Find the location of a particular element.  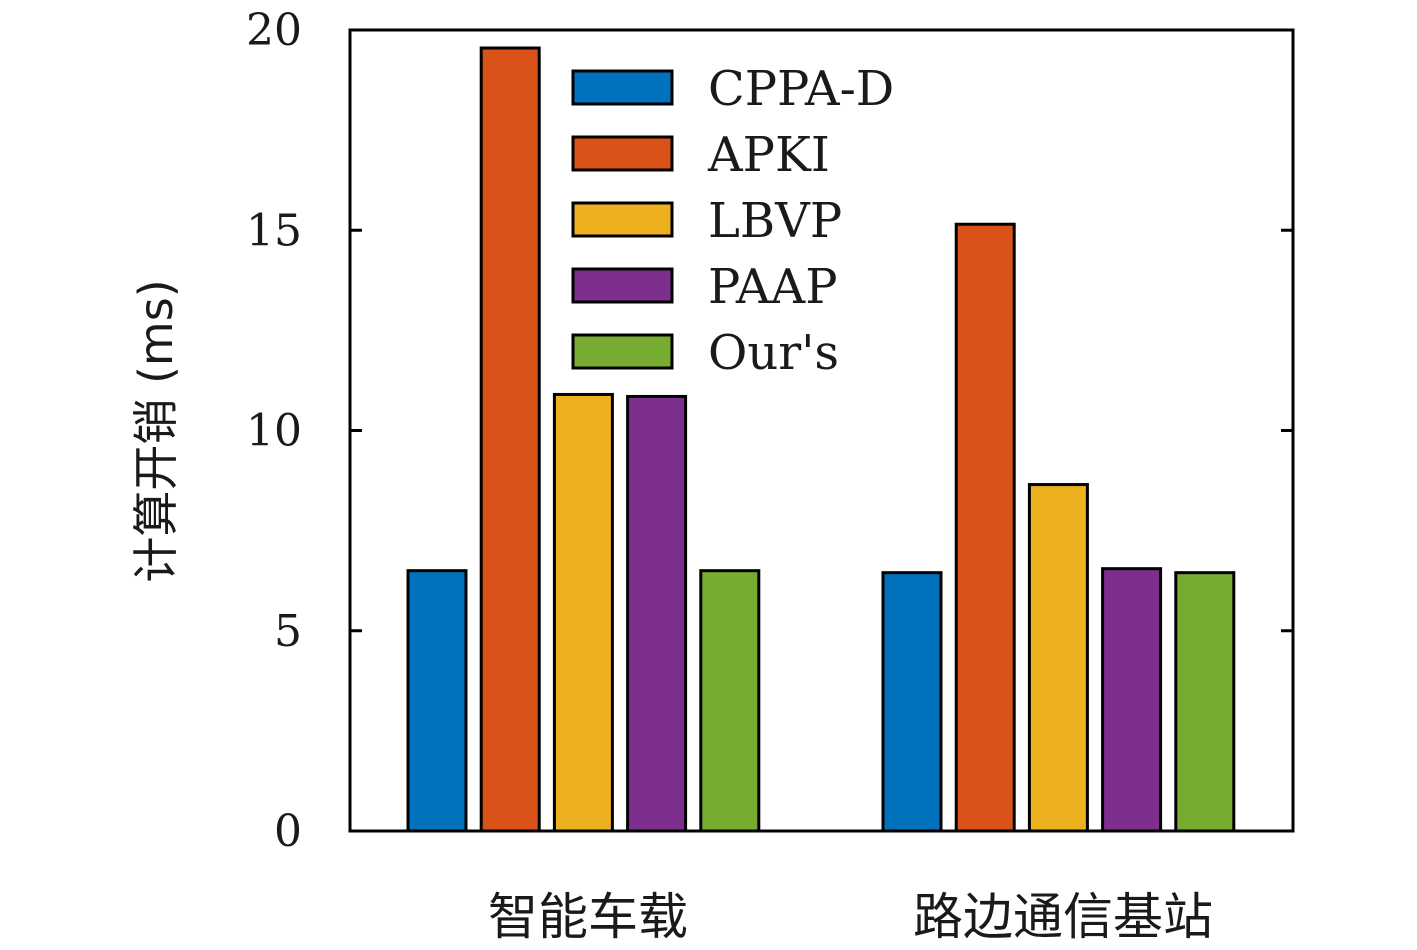

legend-label: Our's is located at coordinates (773, 353).